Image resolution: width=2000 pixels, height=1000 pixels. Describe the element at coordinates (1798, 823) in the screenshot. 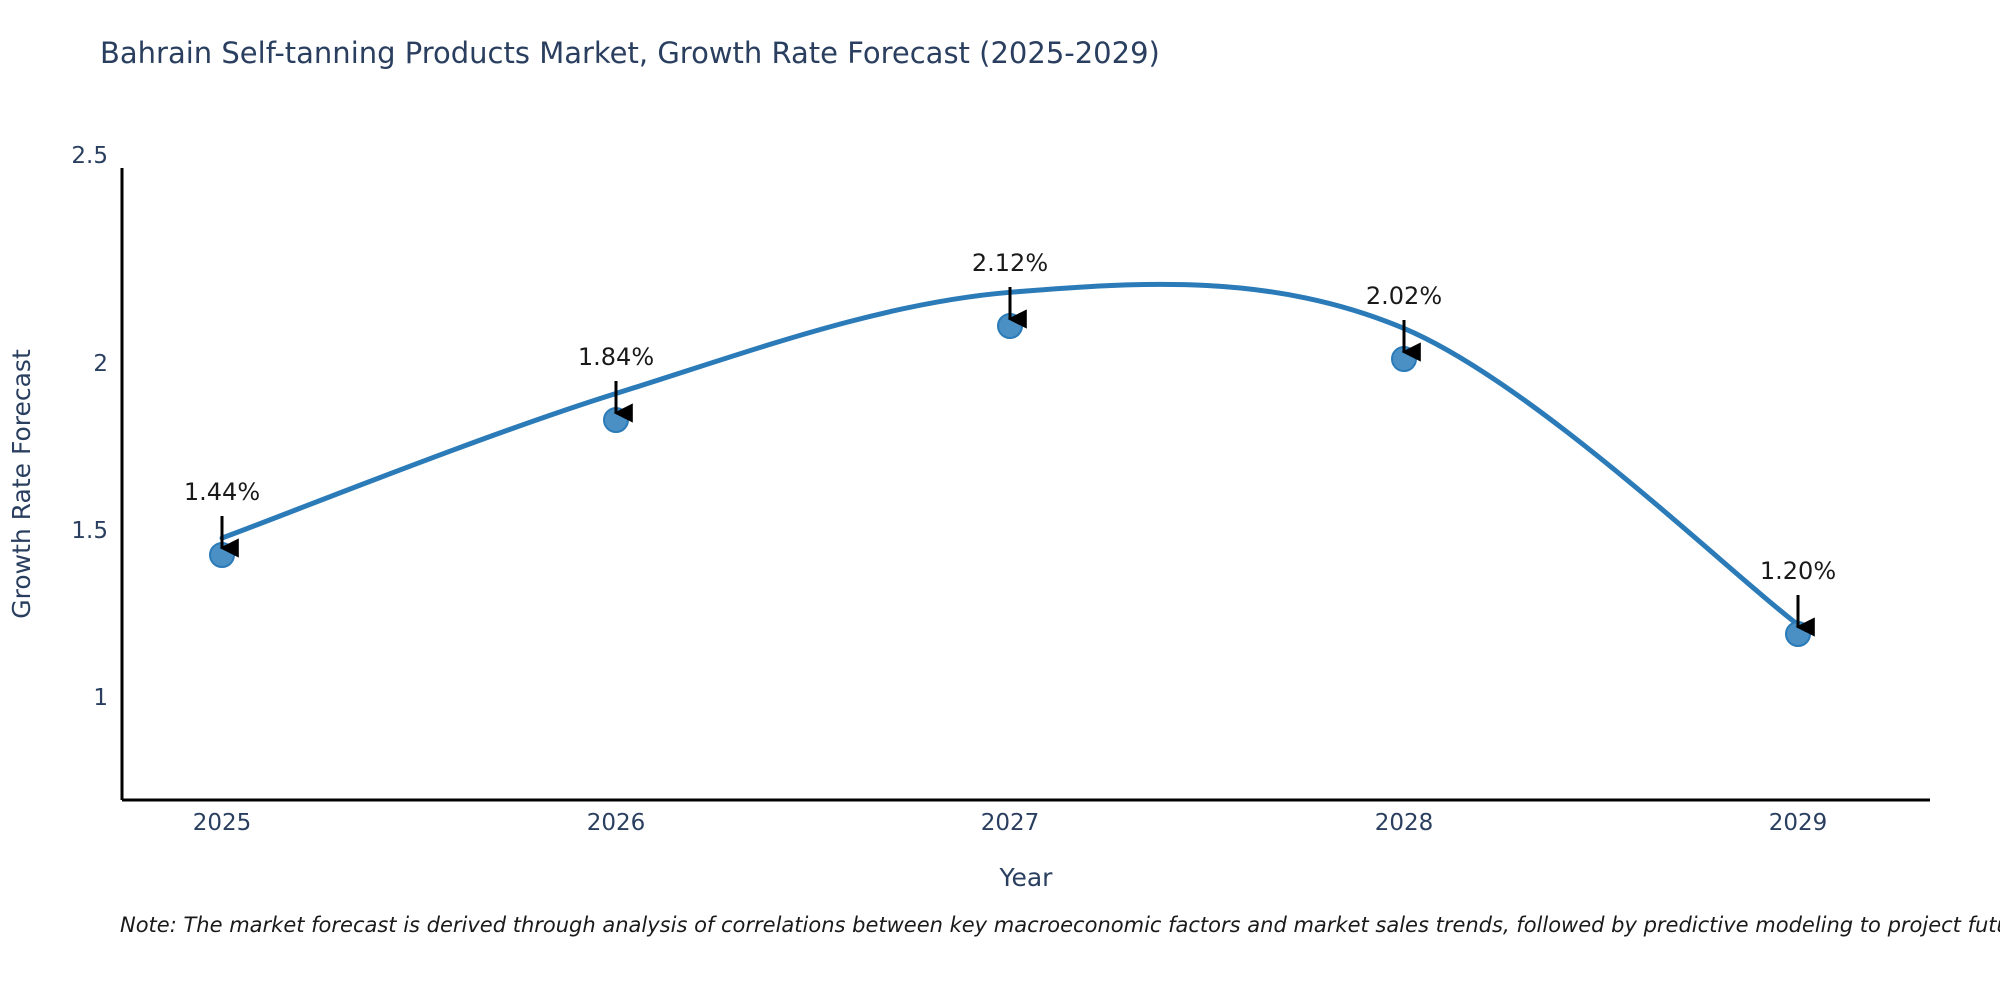

I see `xtick-label-4: 2029` at that location.